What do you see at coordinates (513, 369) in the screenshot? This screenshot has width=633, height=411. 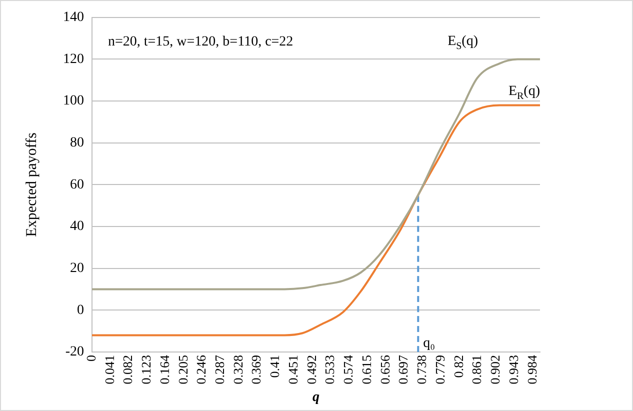 I see `x-tick-label: 0.943` at bounding box center [513, 369].